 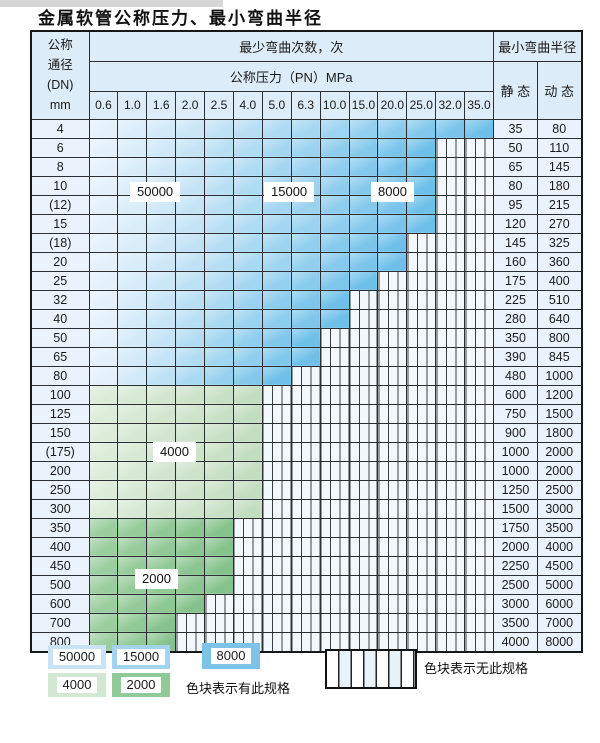 I want to click on dn-cell: 4, so click(x=60, y=128).